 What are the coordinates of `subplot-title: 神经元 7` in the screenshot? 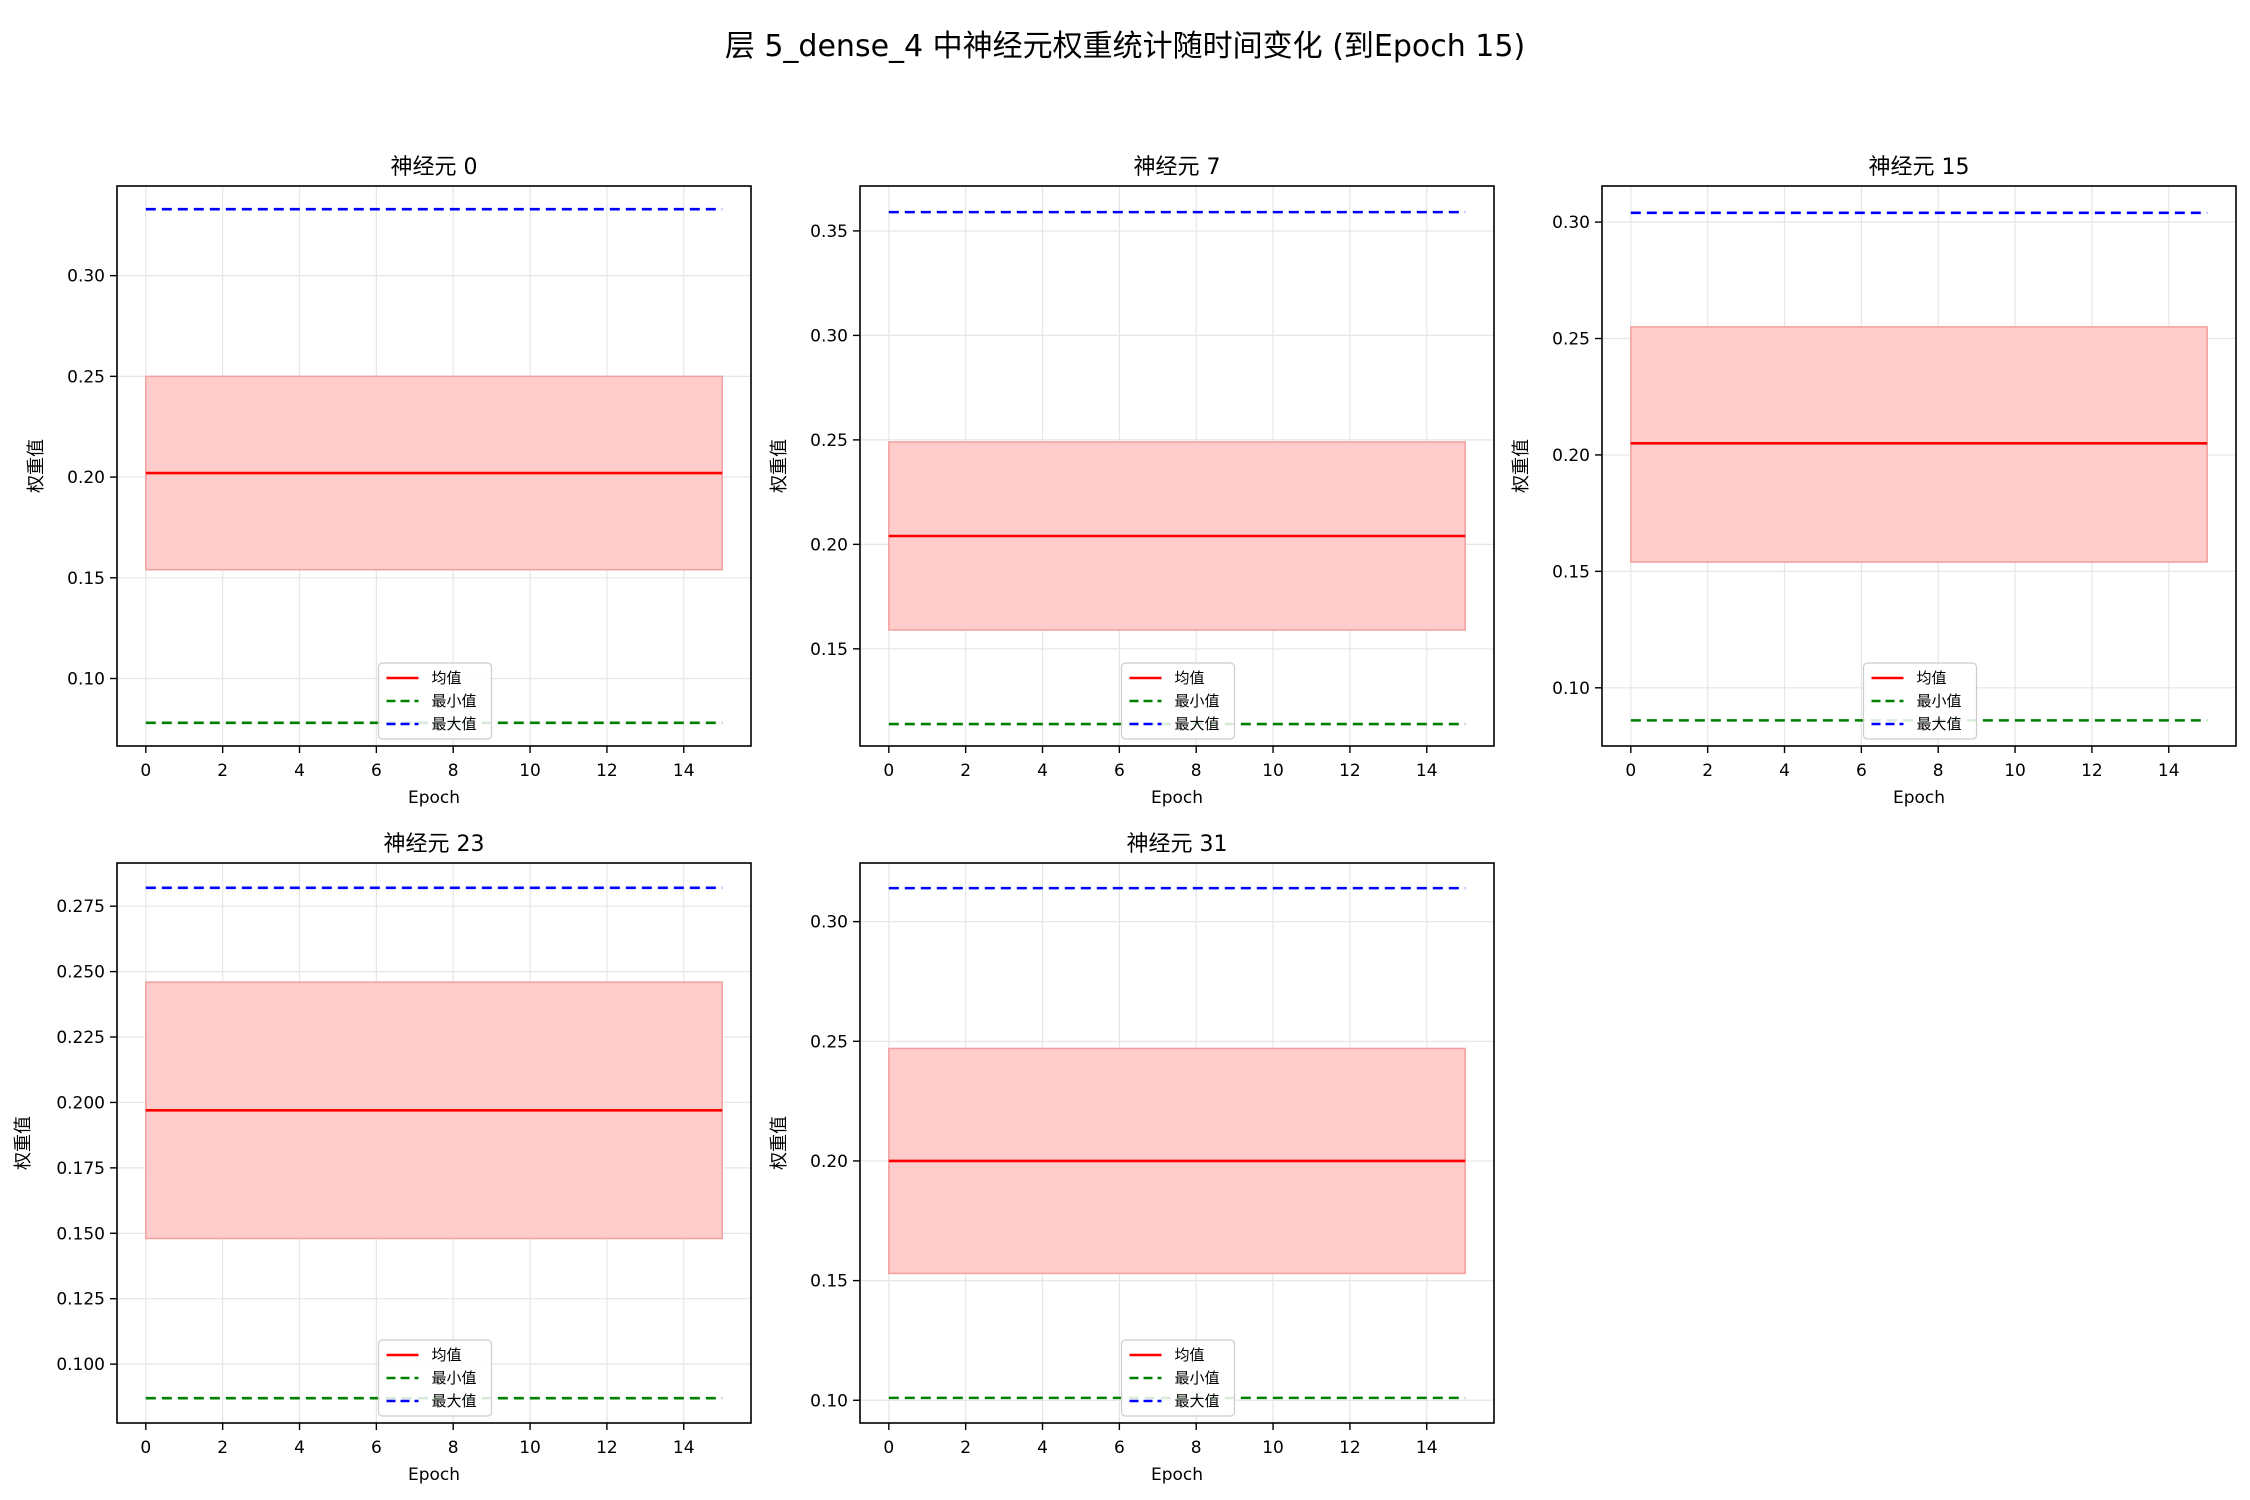 It's located at (1177, 167).